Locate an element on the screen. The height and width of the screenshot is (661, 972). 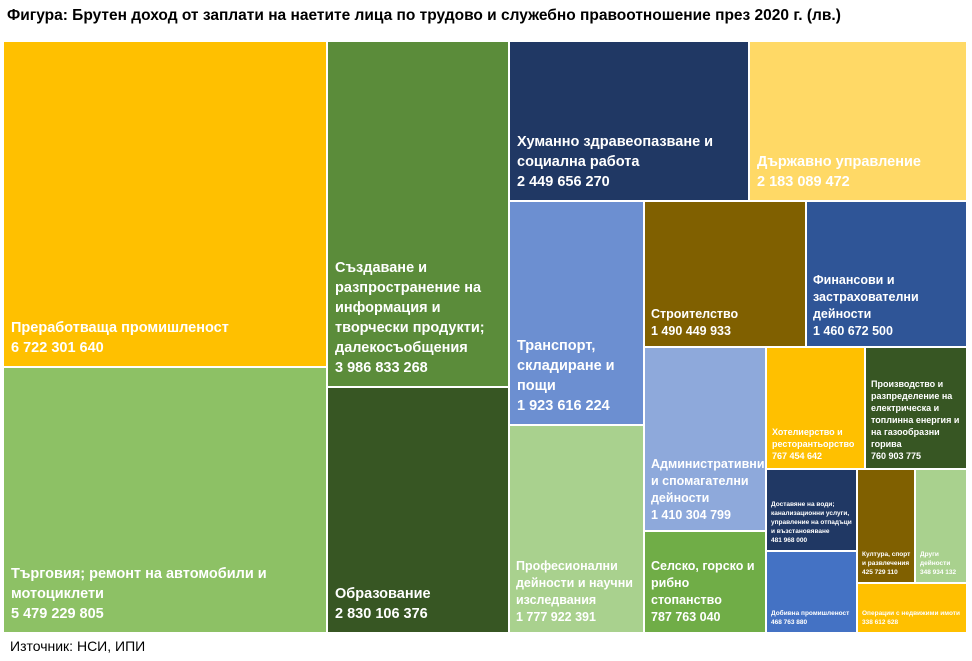
tile-culture: Култура, спорт и развлечения 425 729 110 is located at coordinates (886, 526).